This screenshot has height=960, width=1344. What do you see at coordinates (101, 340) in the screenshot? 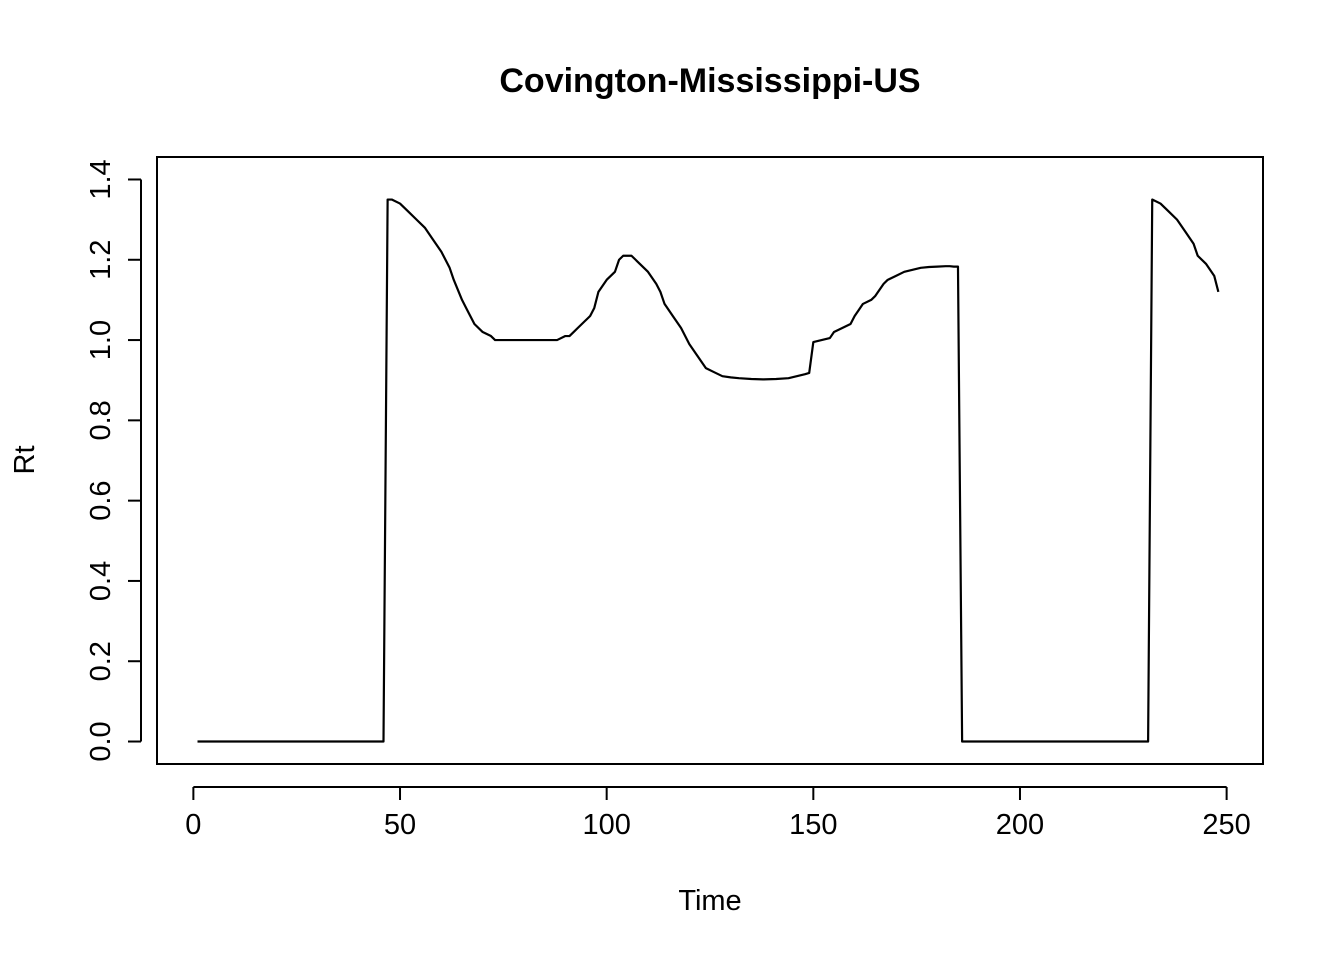
I see `y-tick-label: 1.0` at bounding box center [101, 340].